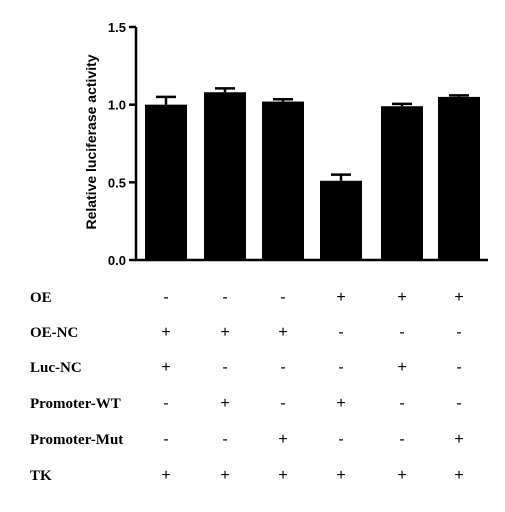  What do you see at coordinates (117, 105) in the screenshot?
I see `y-tick-label: 1.0` at bounding box center [117, 105].